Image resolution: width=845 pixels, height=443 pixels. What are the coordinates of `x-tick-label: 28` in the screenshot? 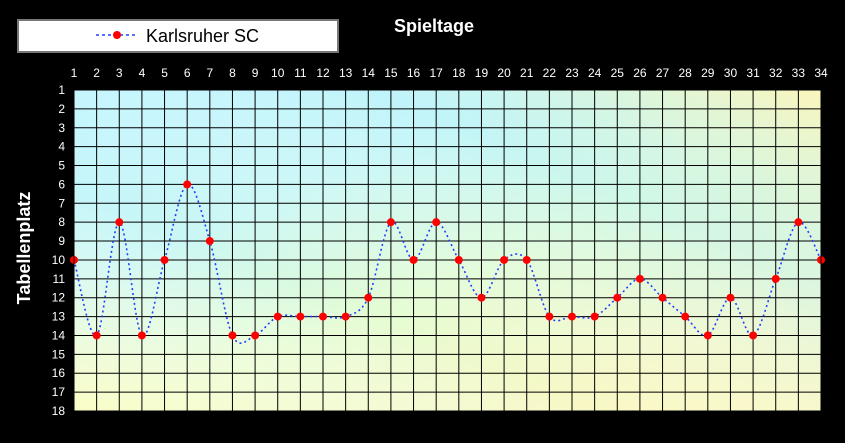 It's located at (686, 73).